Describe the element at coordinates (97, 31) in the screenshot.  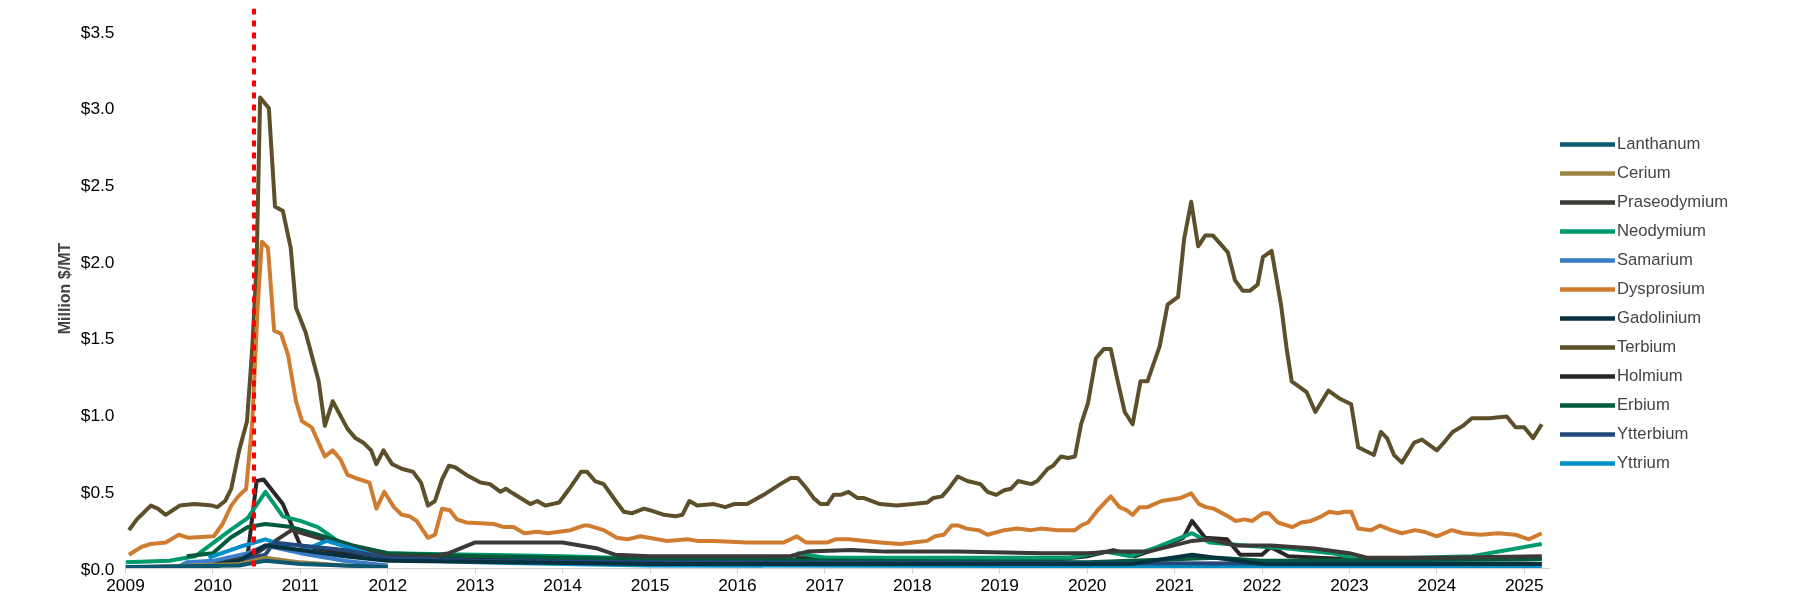
I see `y-tick-label: $3.5` at that location.